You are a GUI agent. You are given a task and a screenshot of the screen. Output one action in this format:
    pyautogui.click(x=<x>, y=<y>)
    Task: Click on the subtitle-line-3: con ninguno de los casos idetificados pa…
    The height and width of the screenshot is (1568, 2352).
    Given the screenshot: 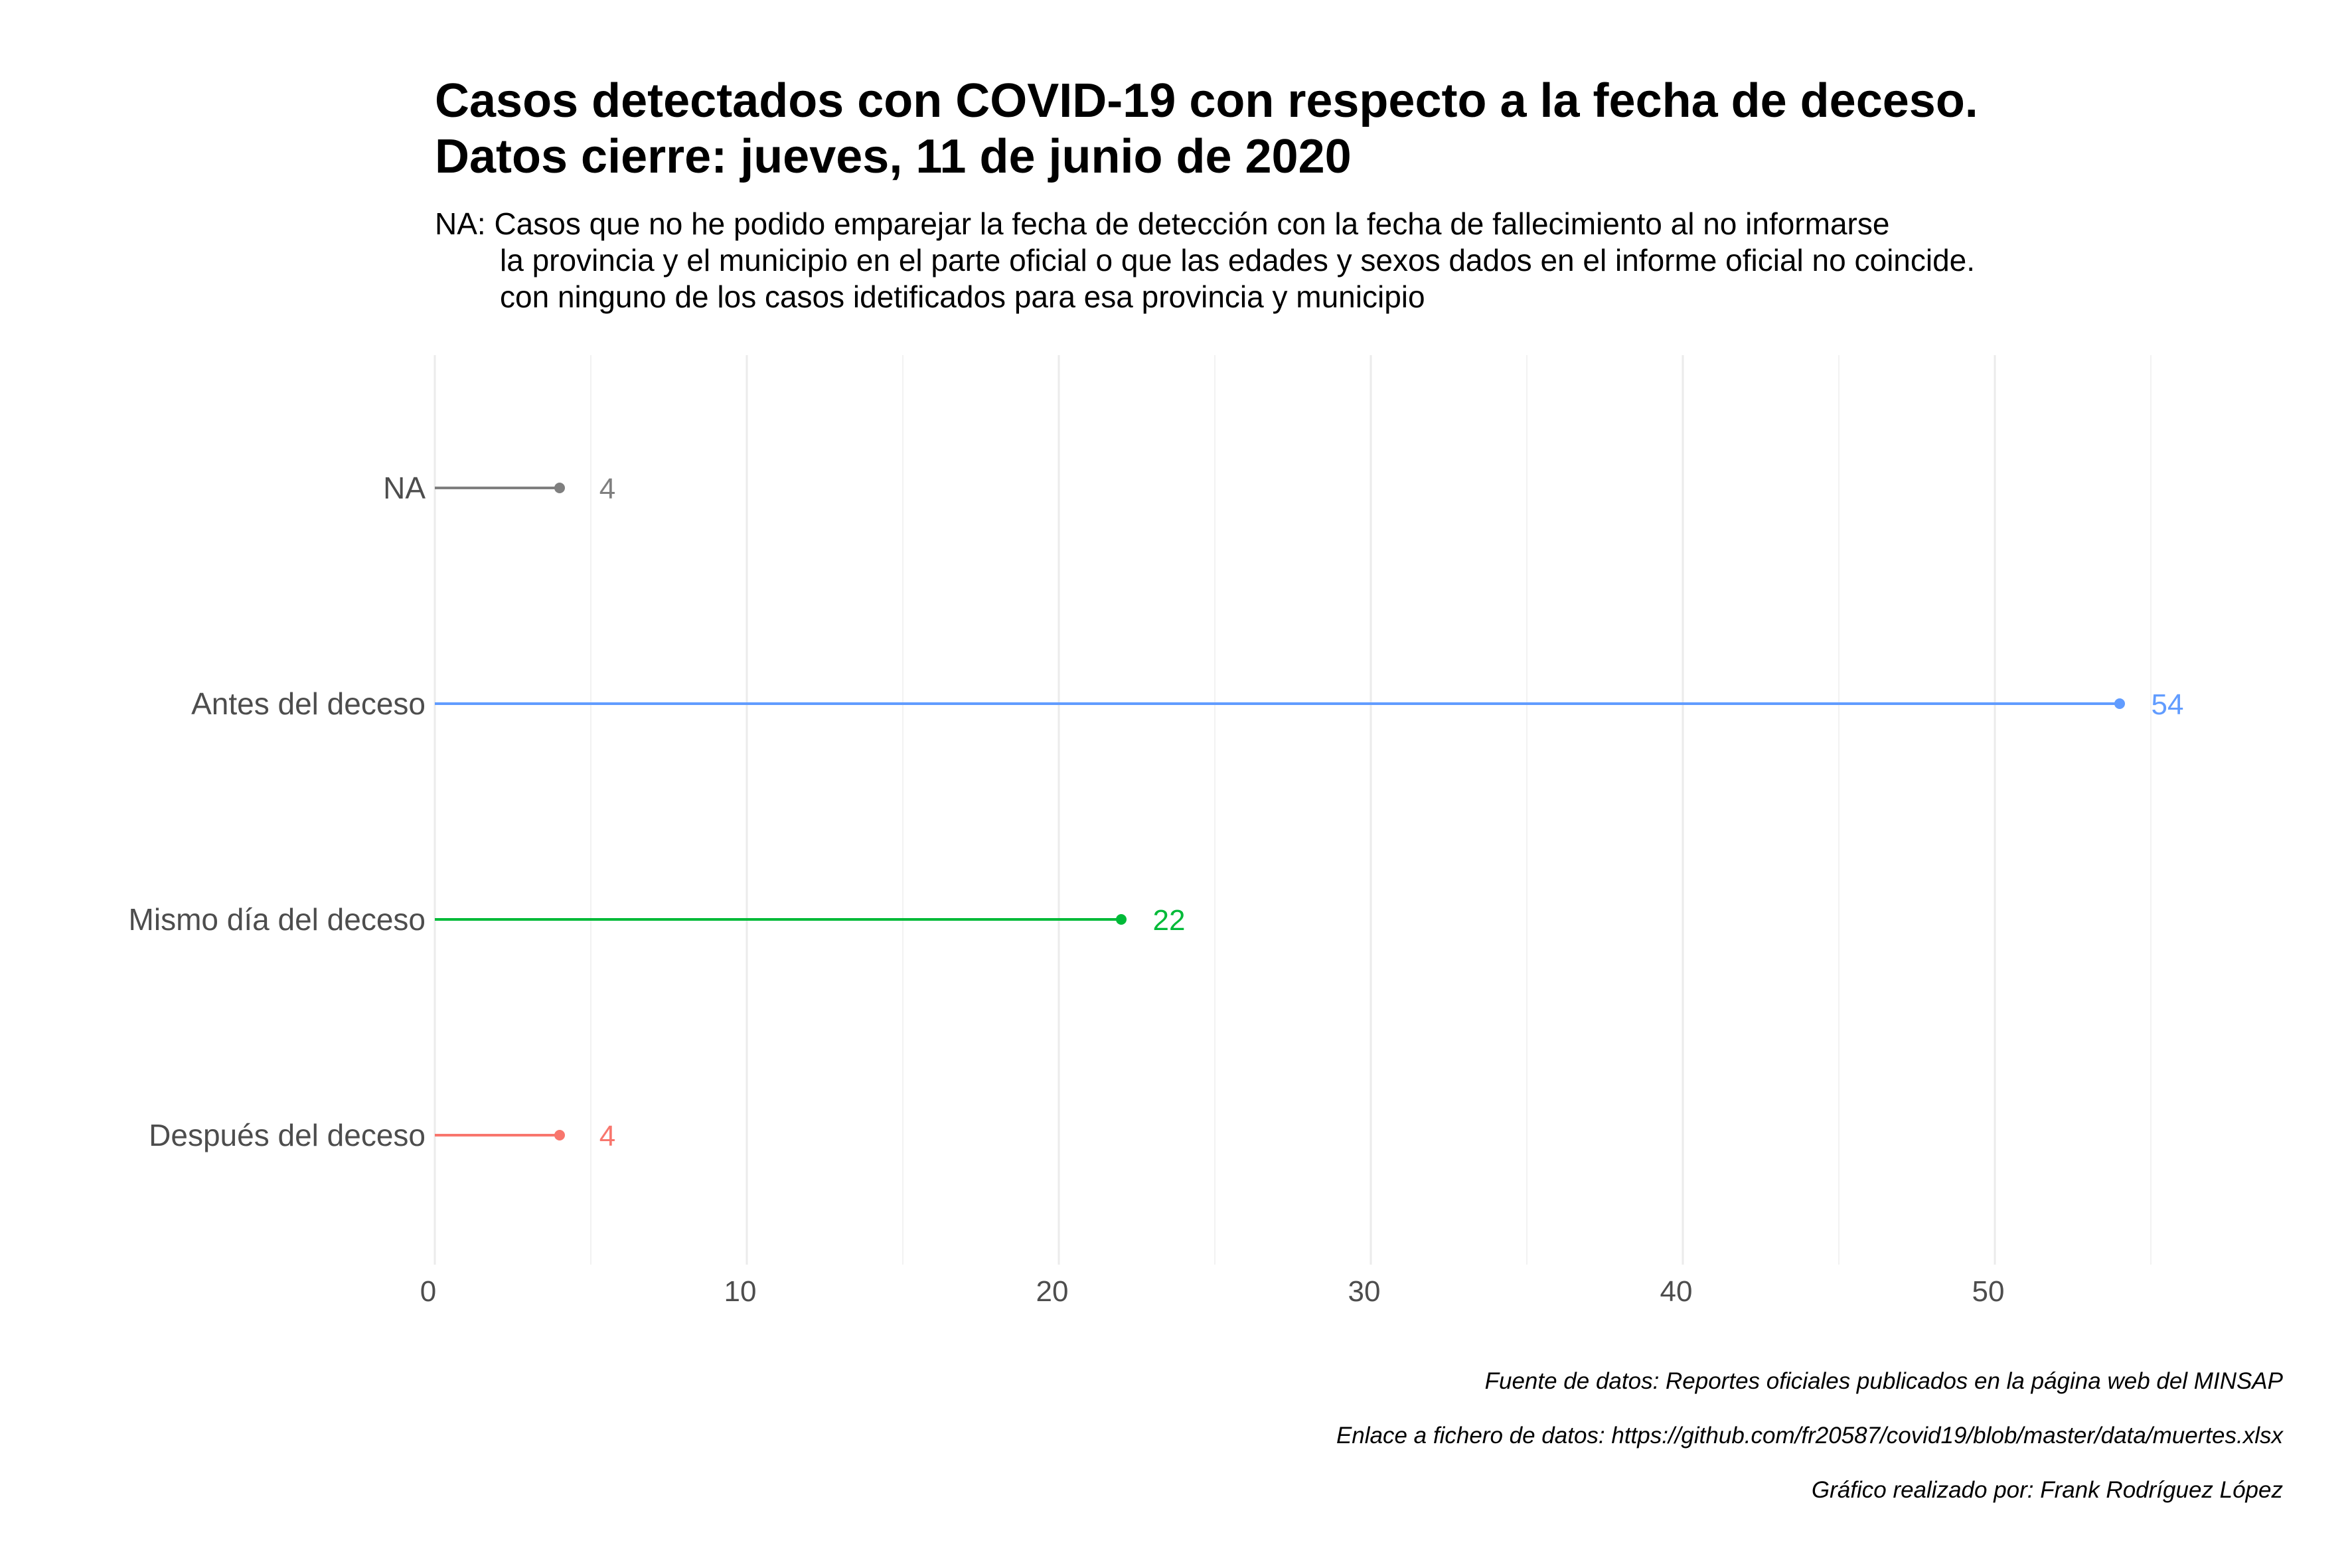 What is the action you would take?
    pyautogui.click(x=963, y=296)
    